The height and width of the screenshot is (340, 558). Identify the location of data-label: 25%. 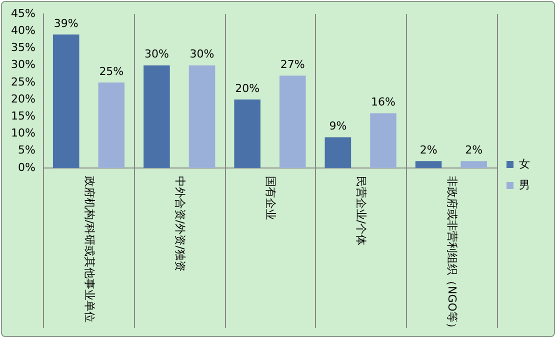
(111, 71).